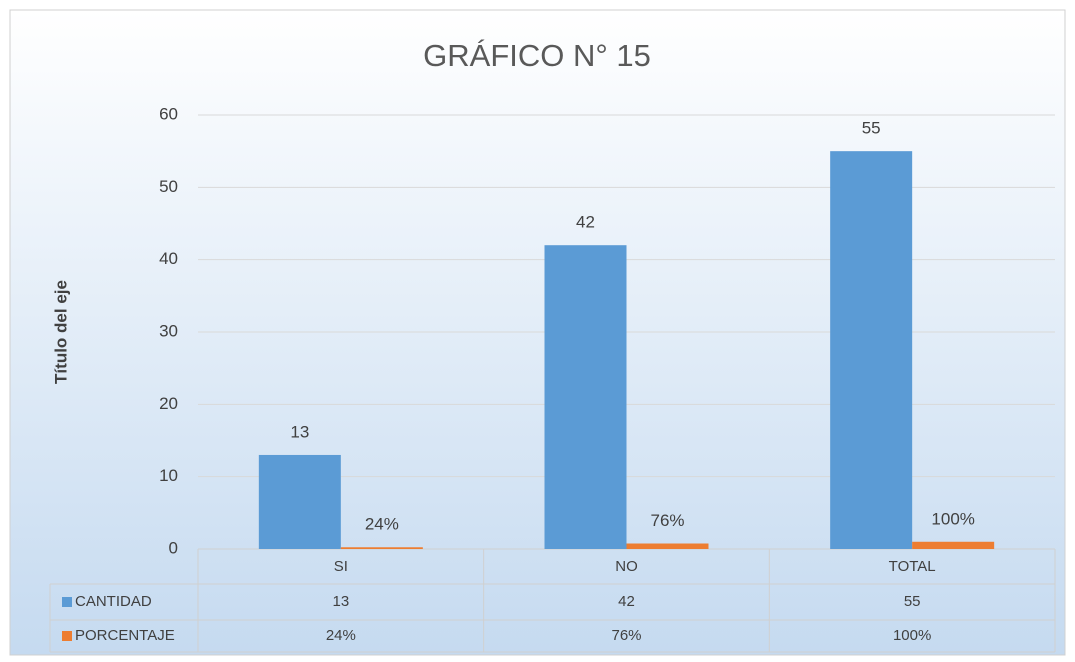 The height and width of the screenshot is (662, 1075). Describe the element at coordinates (952, 518) in the screenshot. I see `data-label: 100%` at that location.